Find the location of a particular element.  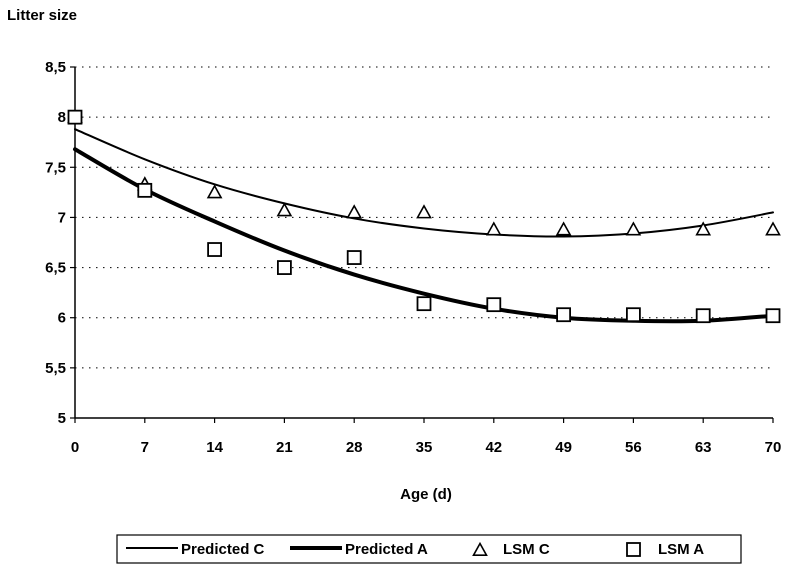

x-tick-label-6: 42 is located at coordinates (493, 447).